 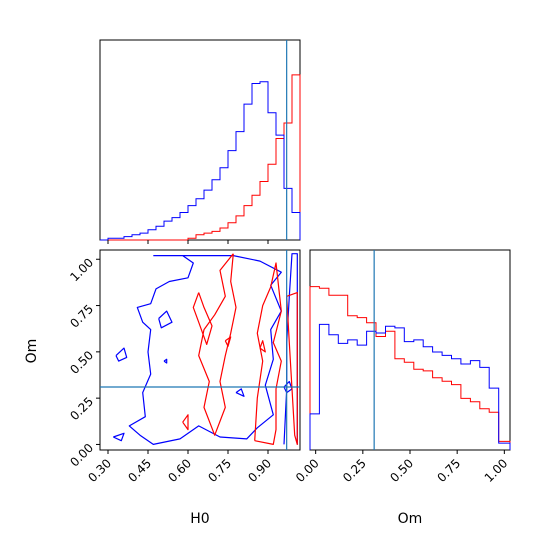 What do you see at coordinates (81, 408) in the screenshot?
I see `y-tick-label: 0.25` at bounding box center [81, 408].